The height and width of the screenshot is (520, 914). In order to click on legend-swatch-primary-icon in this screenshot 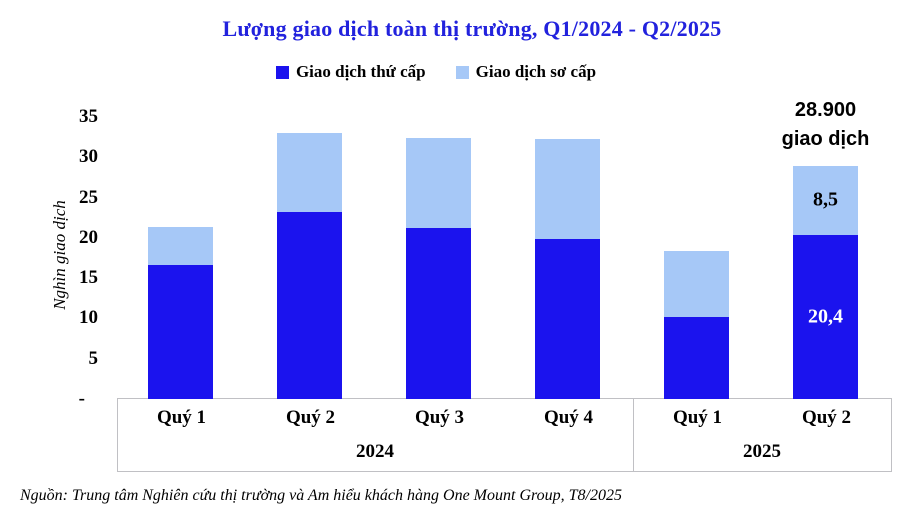, I will do `click(462, 72)`.